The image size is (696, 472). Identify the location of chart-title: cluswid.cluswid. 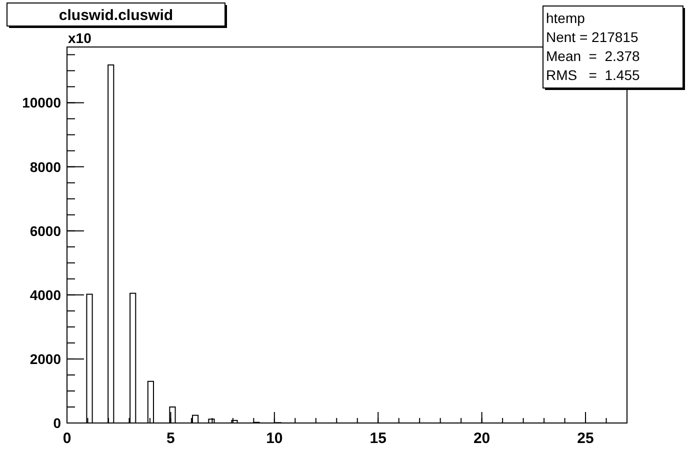
(116, 15).